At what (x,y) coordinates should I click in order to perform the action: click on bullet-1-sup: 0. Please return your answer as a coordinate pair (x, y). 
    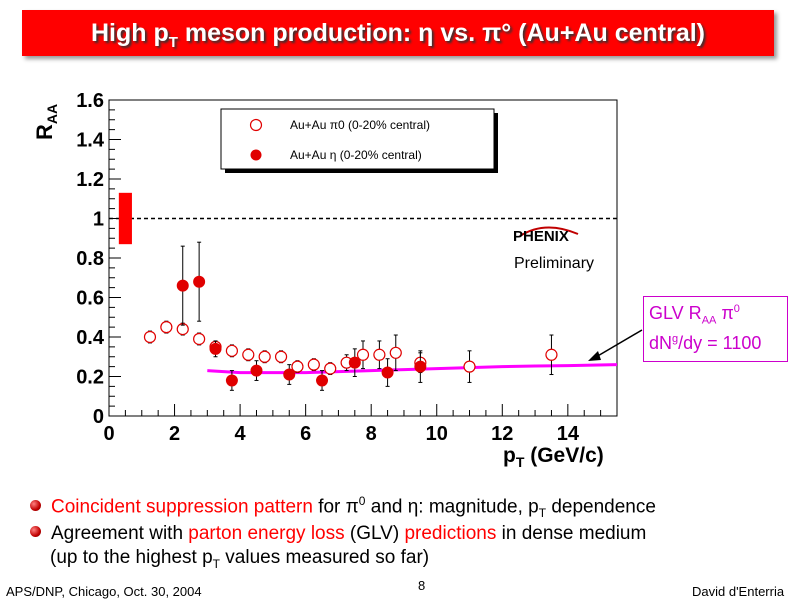
    Looking at the image, I should click on (362, 501).